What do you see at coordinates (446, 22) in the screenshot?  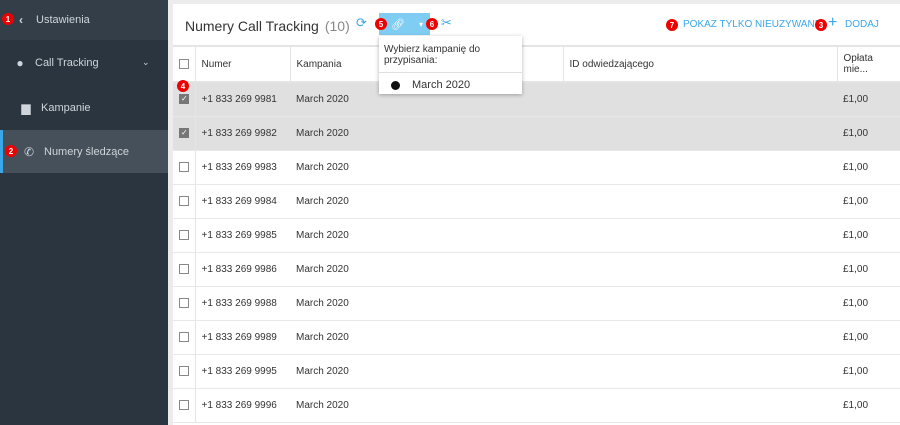 I see `unlink-icon: ✂` at bounding box center [446, 22].